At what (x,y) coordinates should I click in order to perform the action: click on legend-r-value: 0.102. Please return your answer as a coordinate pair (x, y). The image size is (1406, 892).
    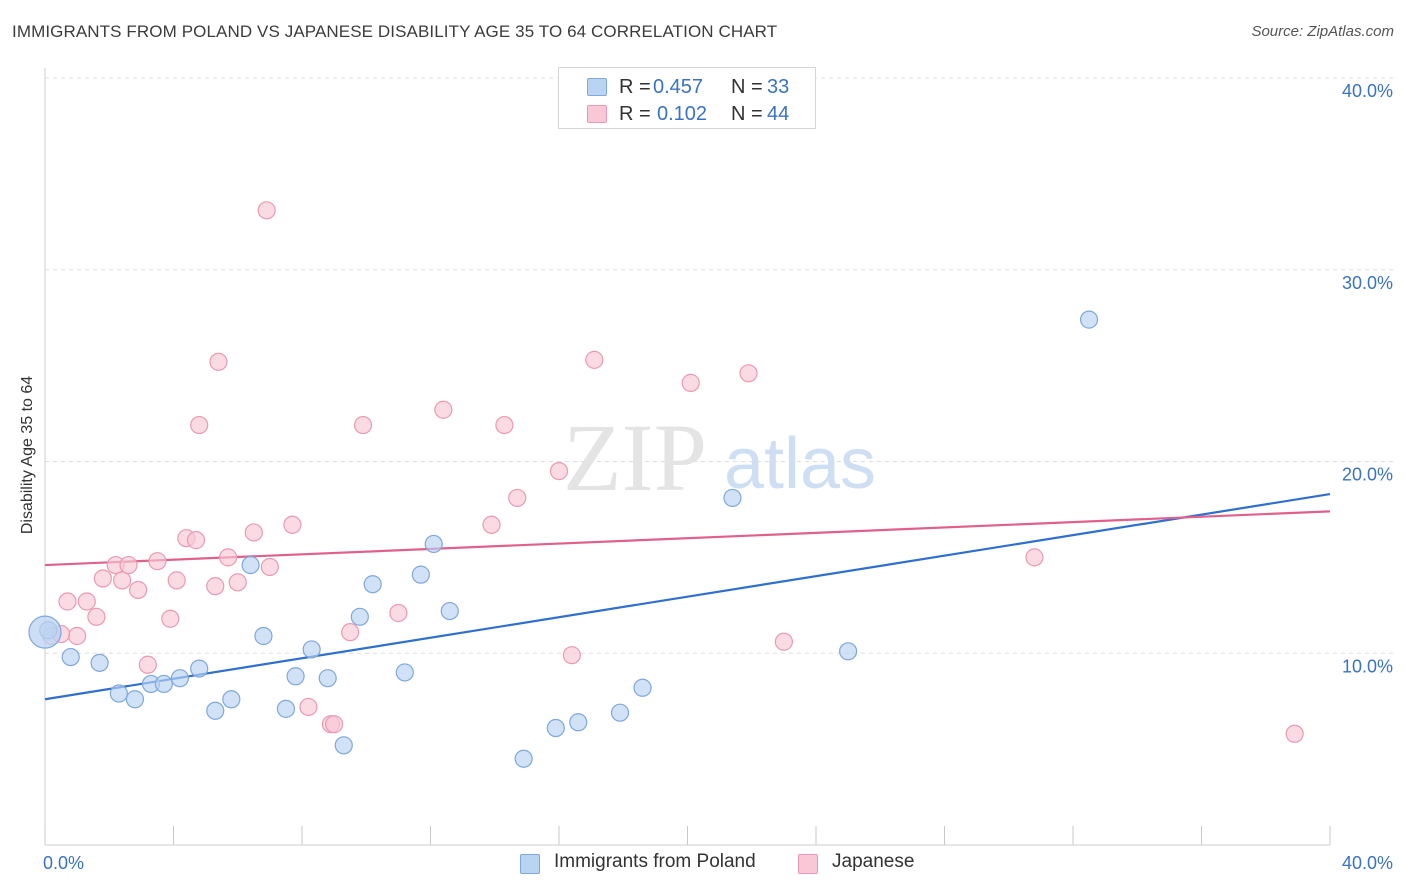
    Looking at the image, I should click on (682, 114).